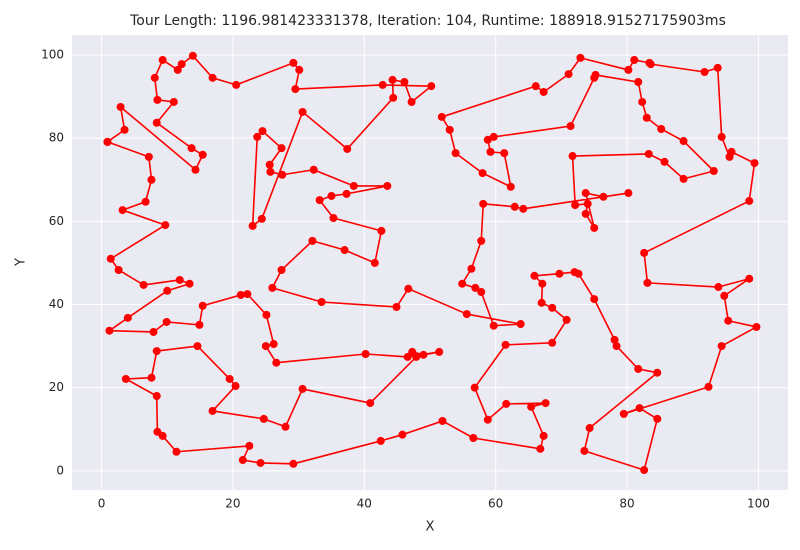  What do you see at coordinates (430, 527) in the screenshot?
I see `x-axis-label: X` at bounding box center [430, 527].